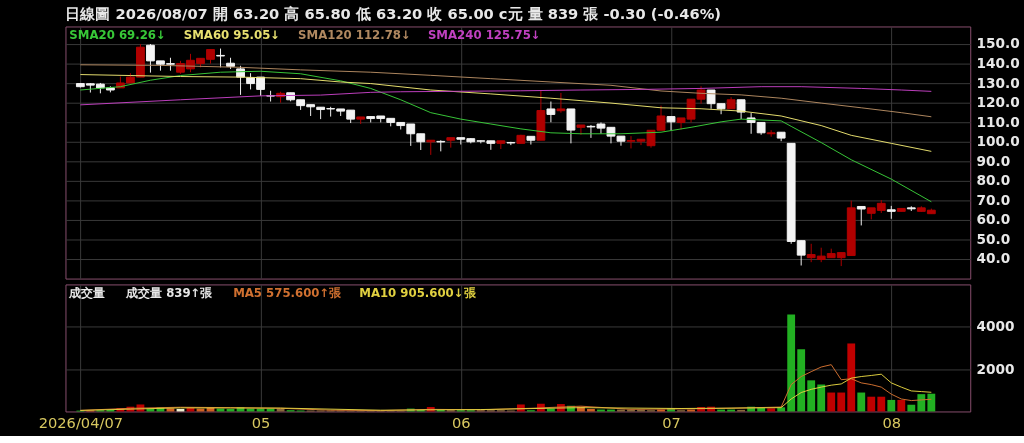 This screenshot has width=1024, height=443. Describe the element at coordinates (993, 199) in the screenshot. I see `y-tick-label: 70.0` at that location.